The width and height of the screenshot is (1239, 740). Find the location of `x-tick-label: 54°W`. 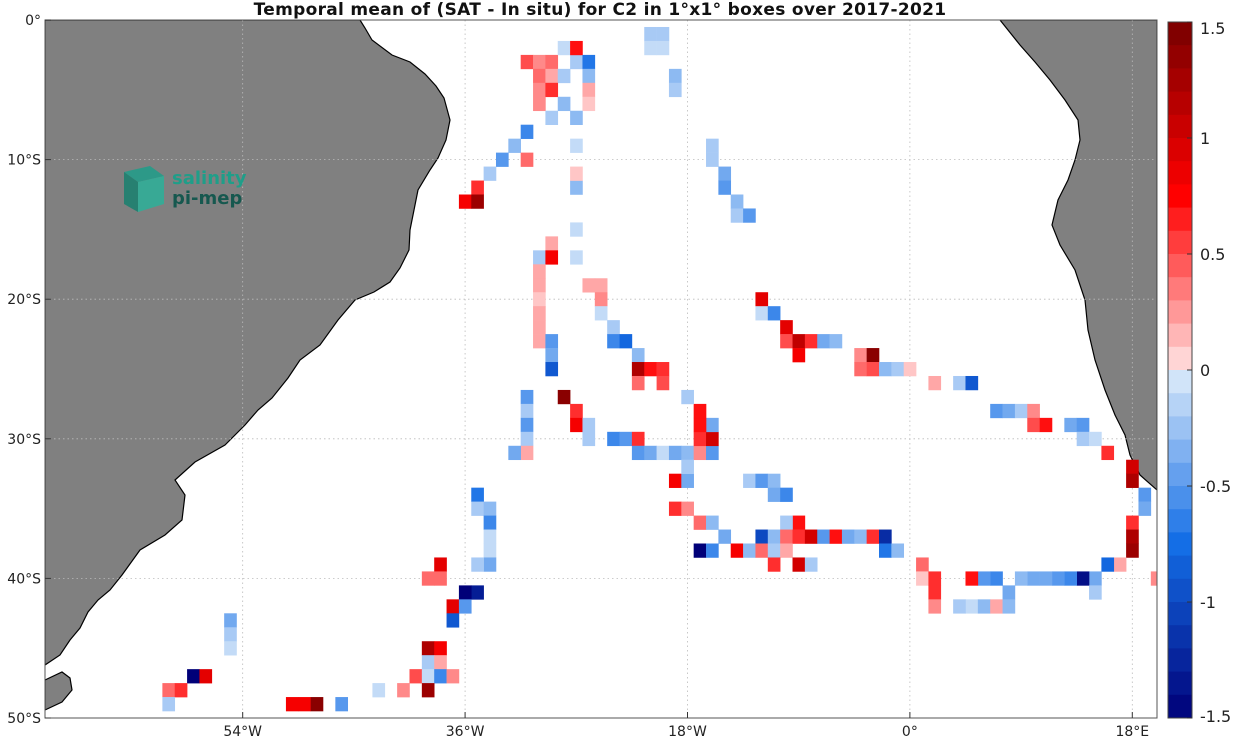

x-tick-label: 54°W is located at coordinates (242, 732).